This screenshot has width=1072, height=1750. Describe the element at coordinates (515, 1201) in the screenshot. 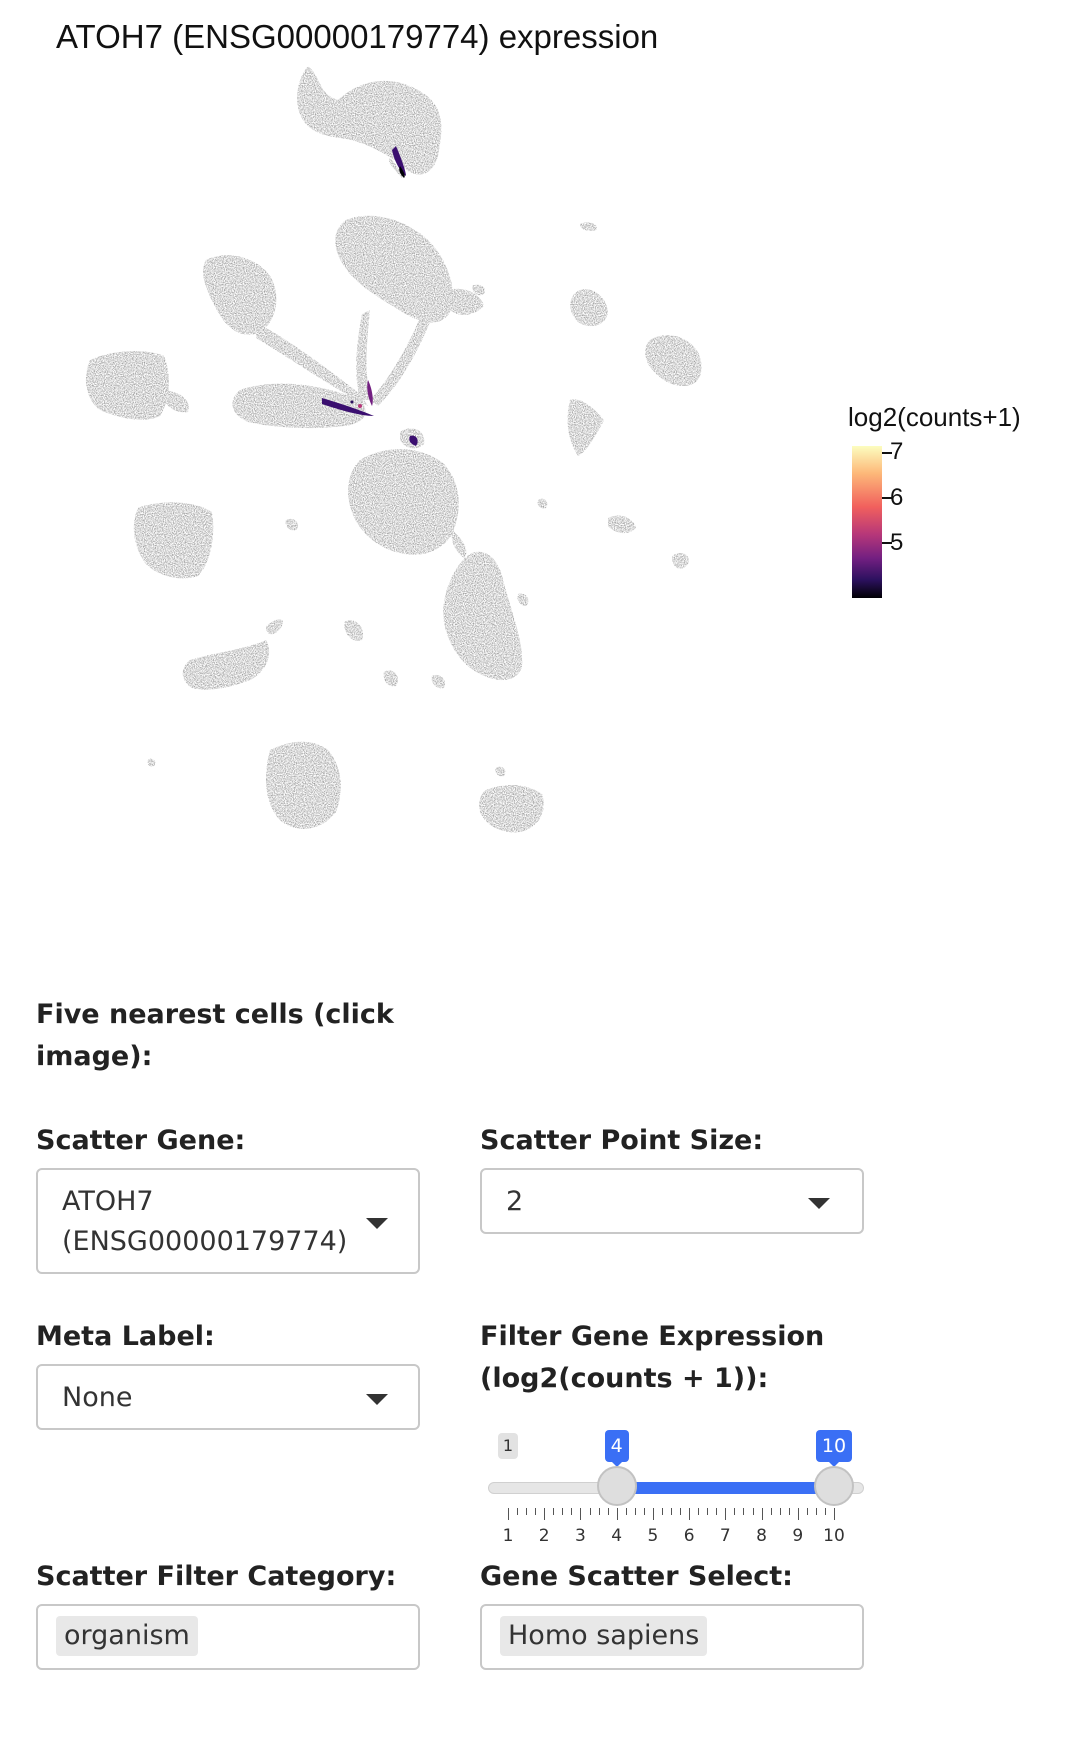

I see `point-size-value: 2` at that location.